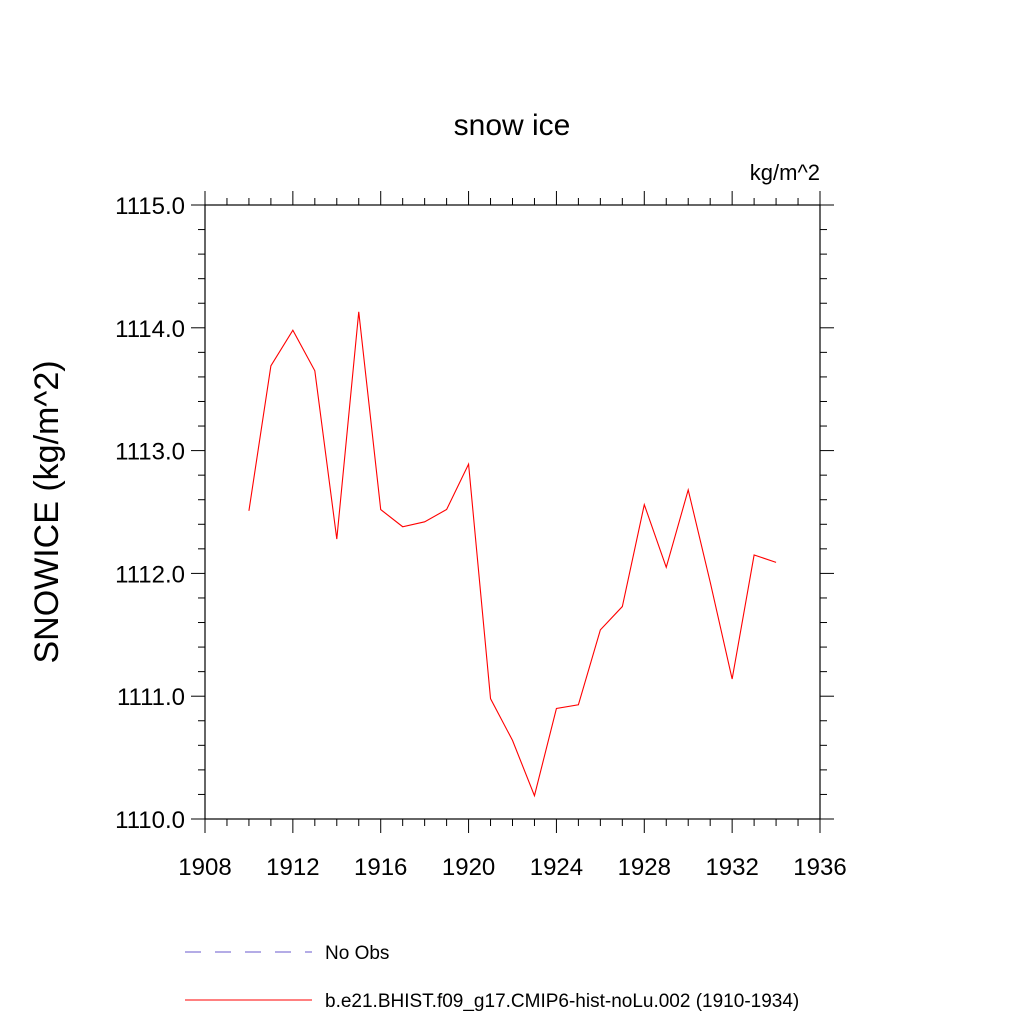 The height and width of the screenshot is (1024, 1024). Describe the element at coordinates (150, 329) in the screenshot. I see `y-tick-label: 1114.0` at that location.